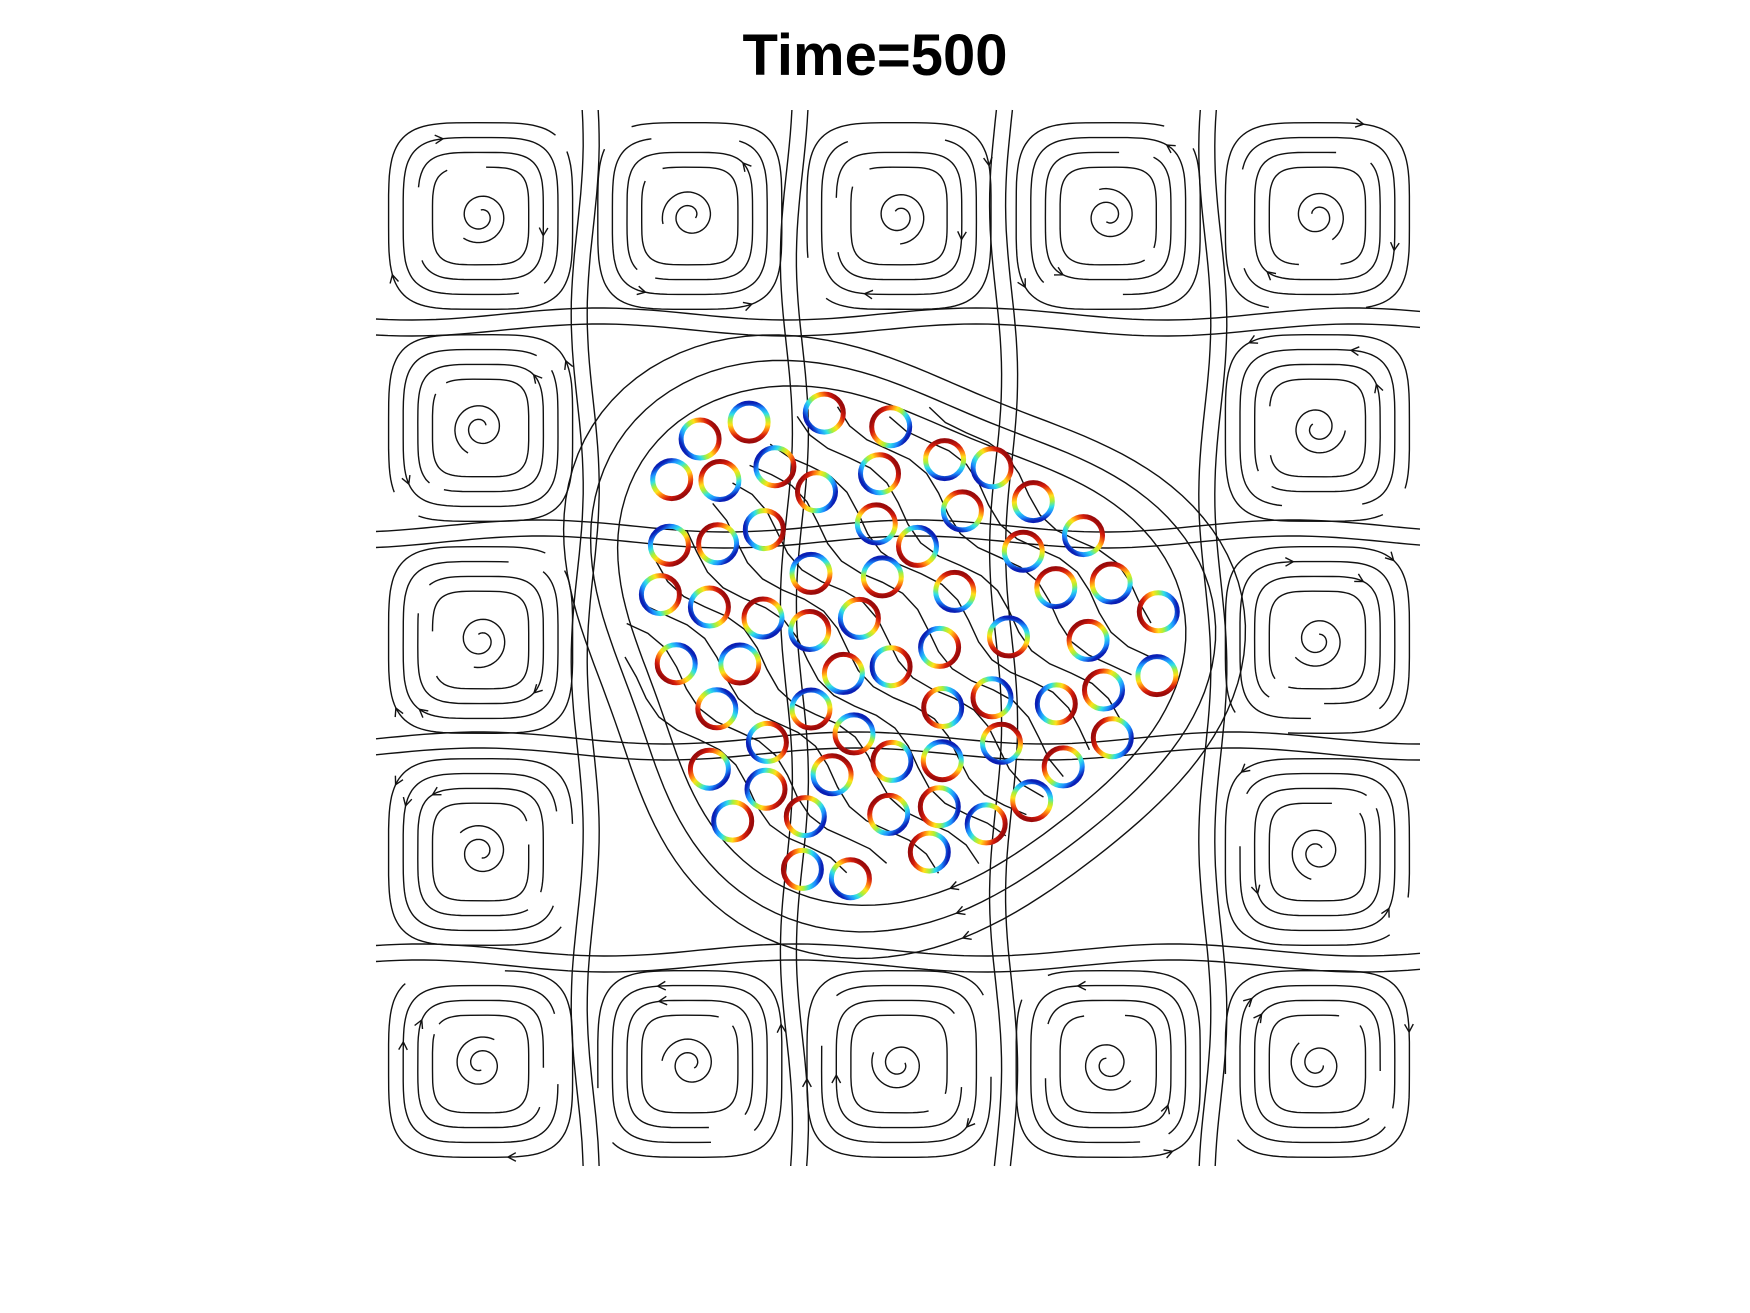 The height and width of the screenshot is (1313, 1750). I want to click on vortex-cell-r3-c4, so click(1317, 852).